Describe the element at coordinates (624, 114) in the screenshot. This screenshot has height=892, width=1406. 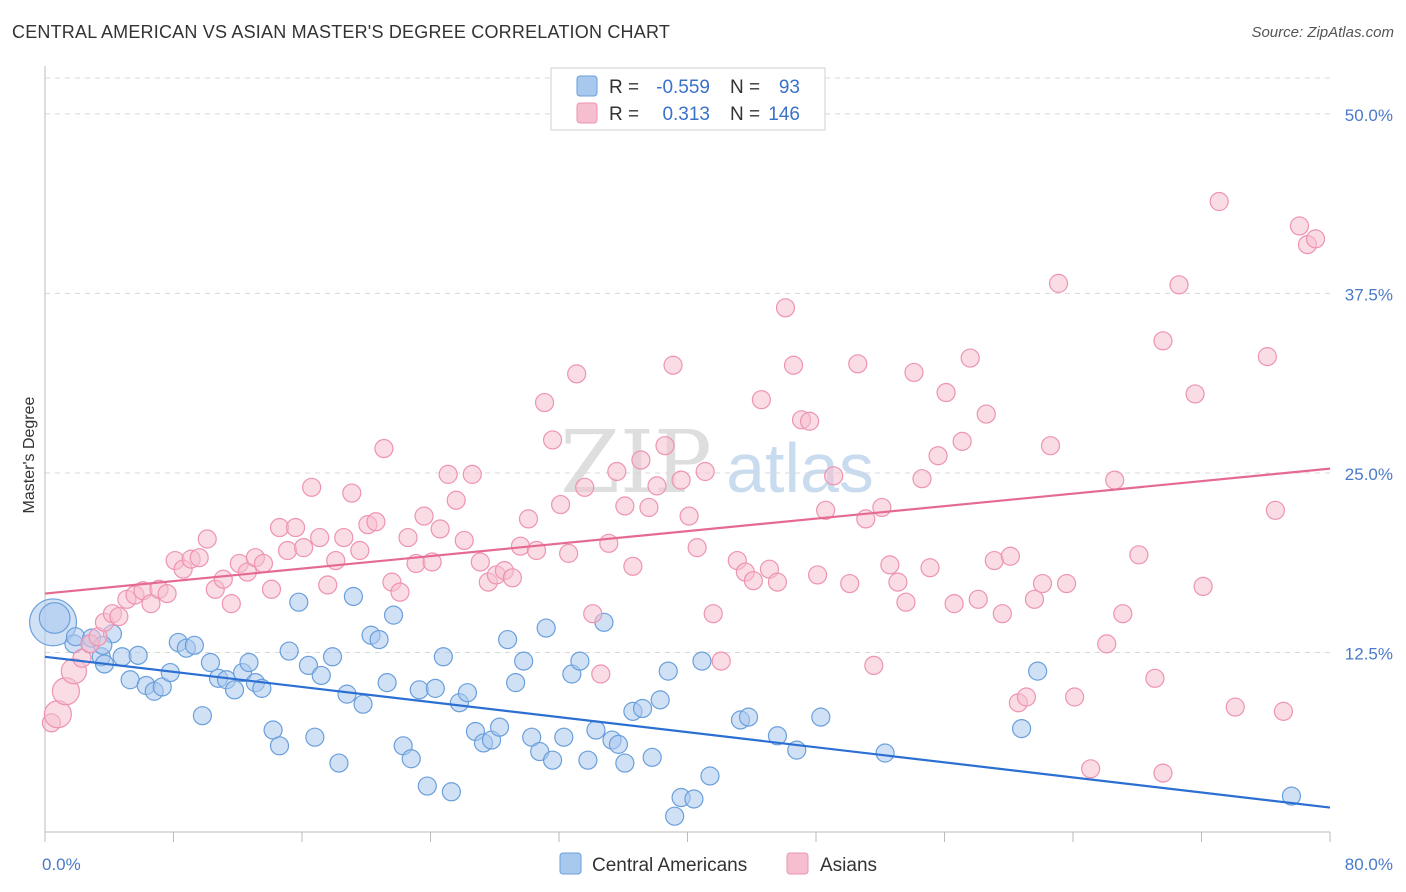
I see `legend-r-label-2: R =` at that location.